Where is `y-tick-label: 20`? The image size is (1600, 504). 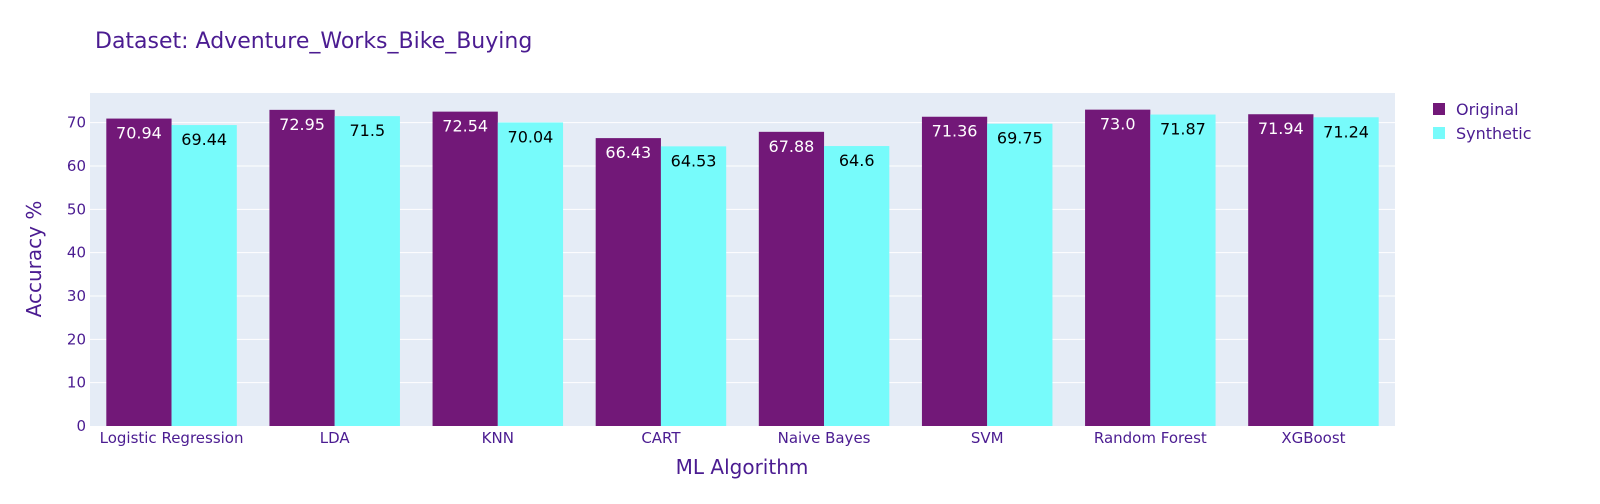 y-tick-label: 20 is located at coordinates (76, 339).